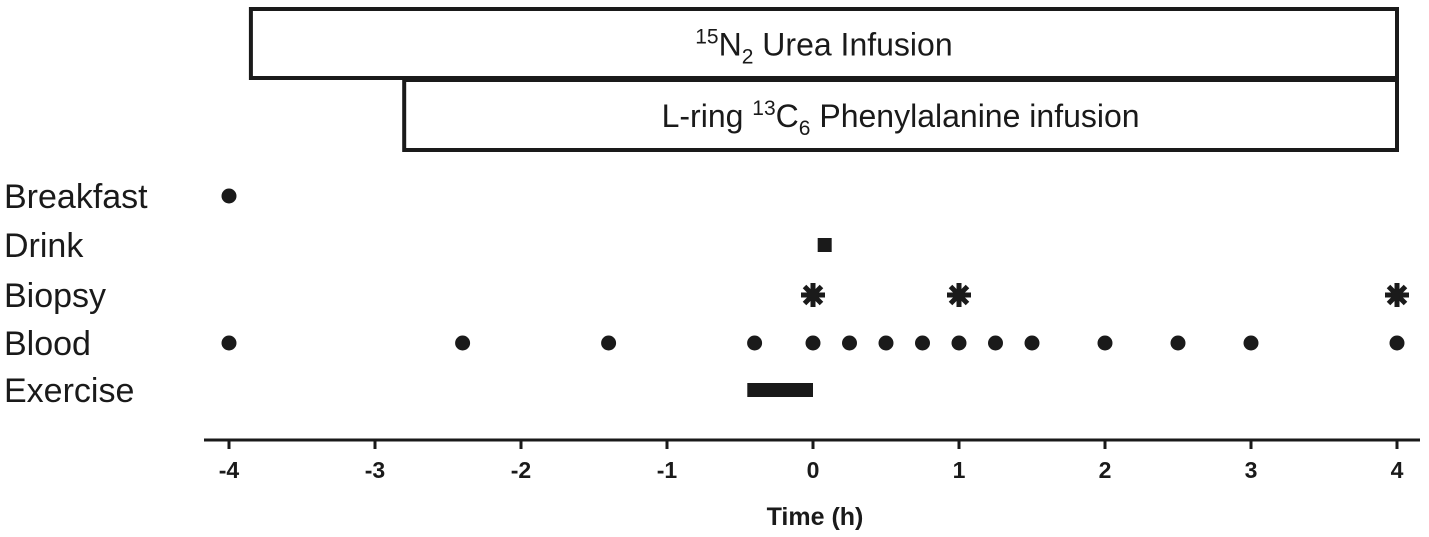 This screenshot has width=1429, height=537. Describe the element at coordinates (69, 391) in the screenshot. I see `row-label-exercise: Exercise` at that location.